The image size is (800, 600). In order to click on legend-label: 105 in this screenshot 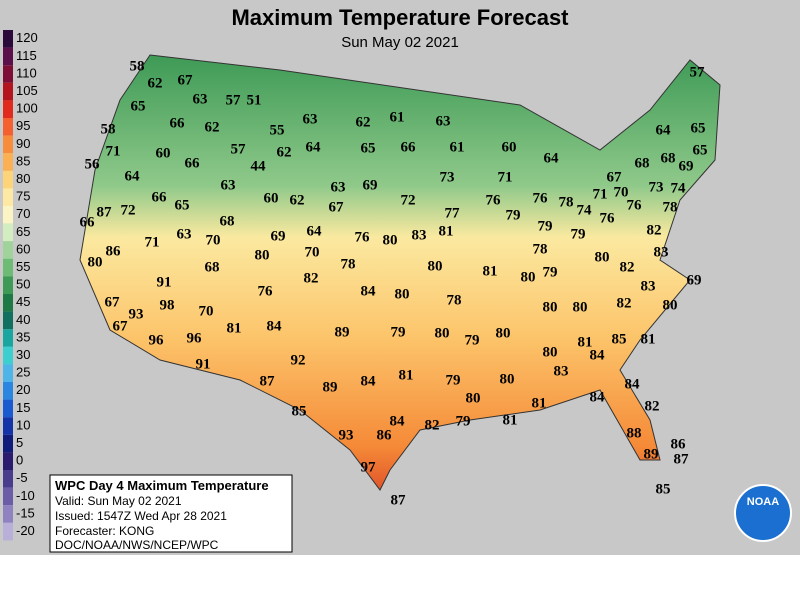, I will do `click(27, 90)`.